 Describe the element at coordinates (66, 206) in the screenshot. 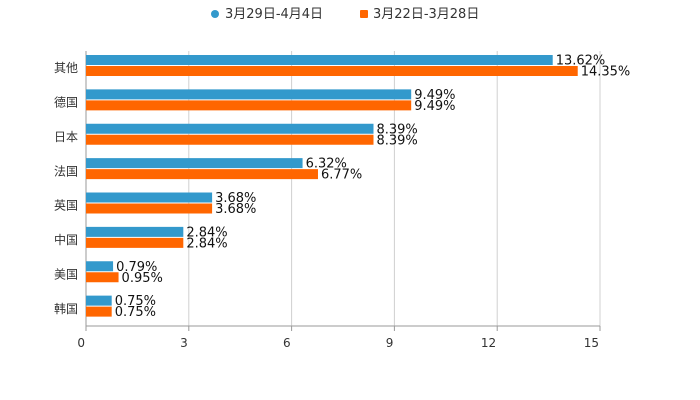

I see `category-label: 英国` at that location.